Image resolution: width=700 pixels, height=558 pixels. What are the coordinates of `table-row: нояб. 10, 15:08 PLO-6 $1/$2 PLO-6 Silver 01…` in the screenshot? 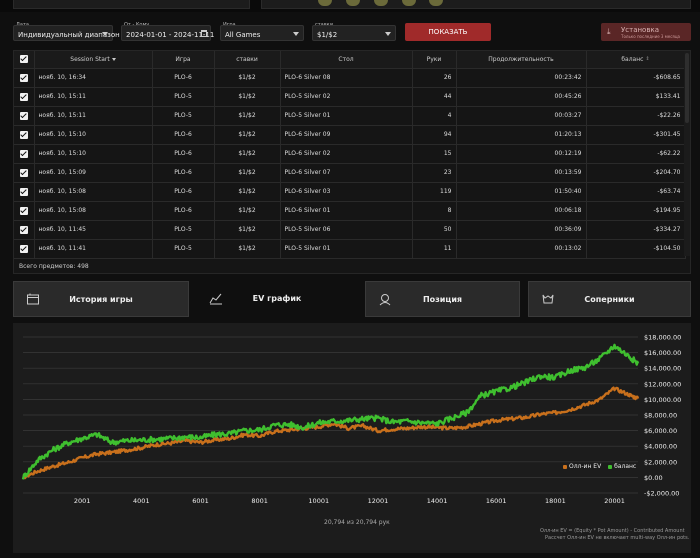 It's located at (350, 211).